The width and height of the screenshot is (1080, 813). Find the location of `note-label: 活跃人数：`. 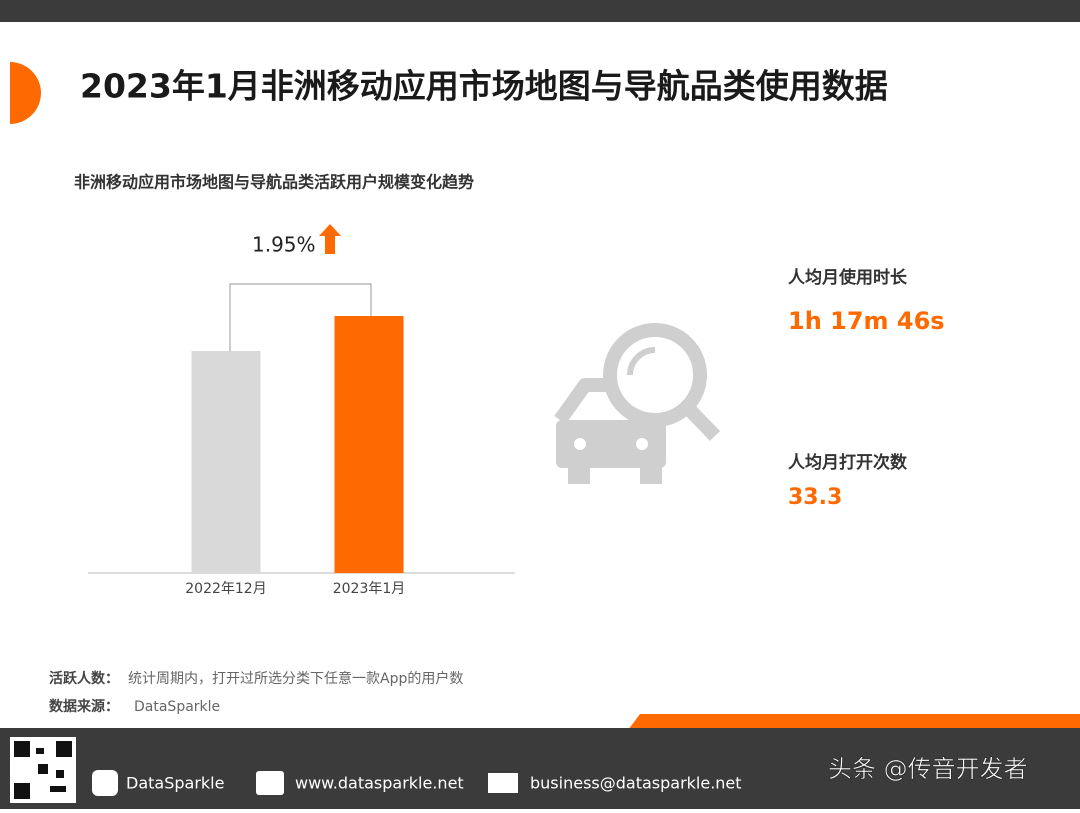

note-label: 活跃人数： is located at coordinates (84, 678).